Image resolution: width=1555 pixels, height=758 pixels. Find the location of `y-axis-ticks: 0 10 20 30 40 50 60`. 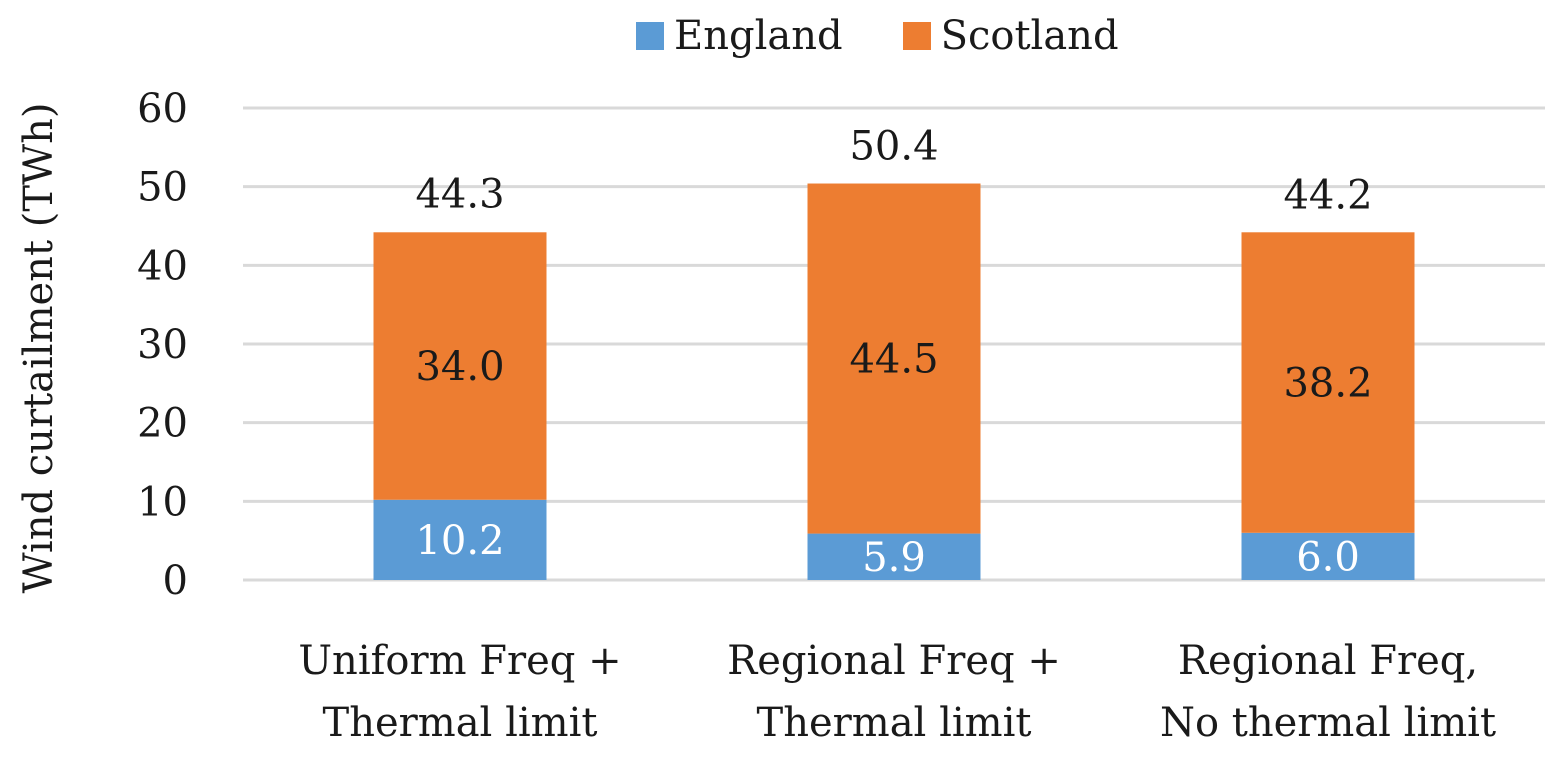

y-axis-ticks: 0 10 20 30 40 50 60 is located at coordinates (162, 345).